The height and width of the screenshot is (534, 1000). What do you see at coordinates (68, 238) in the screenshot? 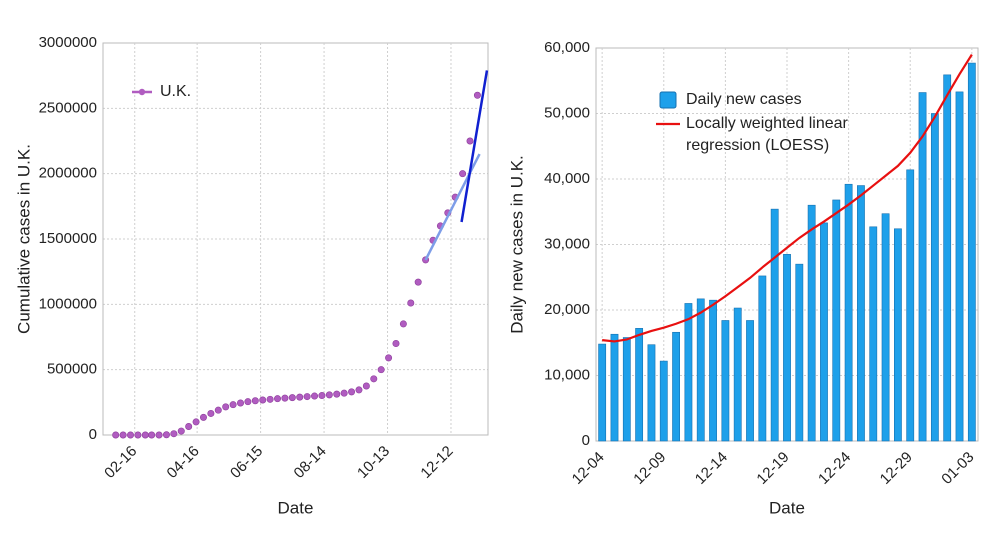
I see `y-tick-label: 1500000` at bounding box center [68, 238].